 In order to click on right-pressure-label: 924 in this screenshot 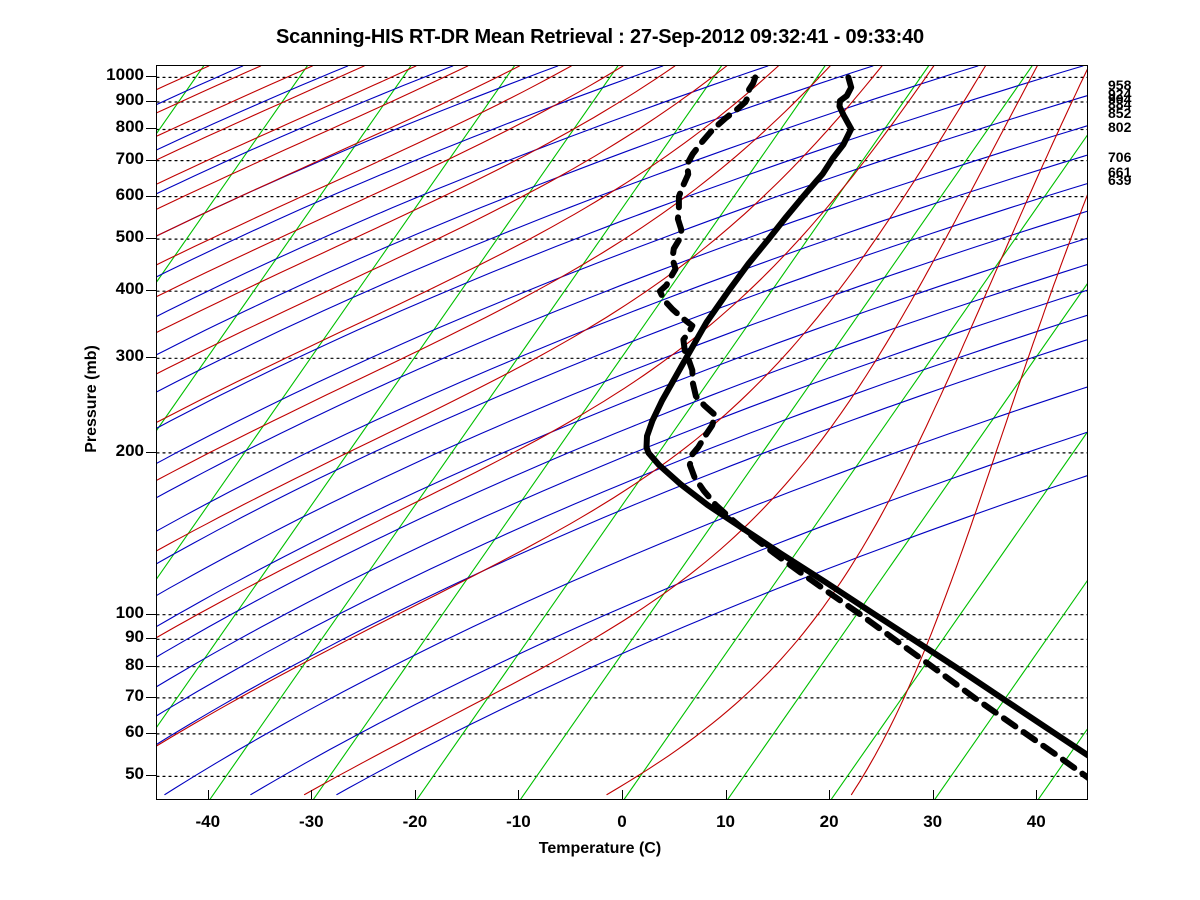, I will do `click(1120, 93)`.